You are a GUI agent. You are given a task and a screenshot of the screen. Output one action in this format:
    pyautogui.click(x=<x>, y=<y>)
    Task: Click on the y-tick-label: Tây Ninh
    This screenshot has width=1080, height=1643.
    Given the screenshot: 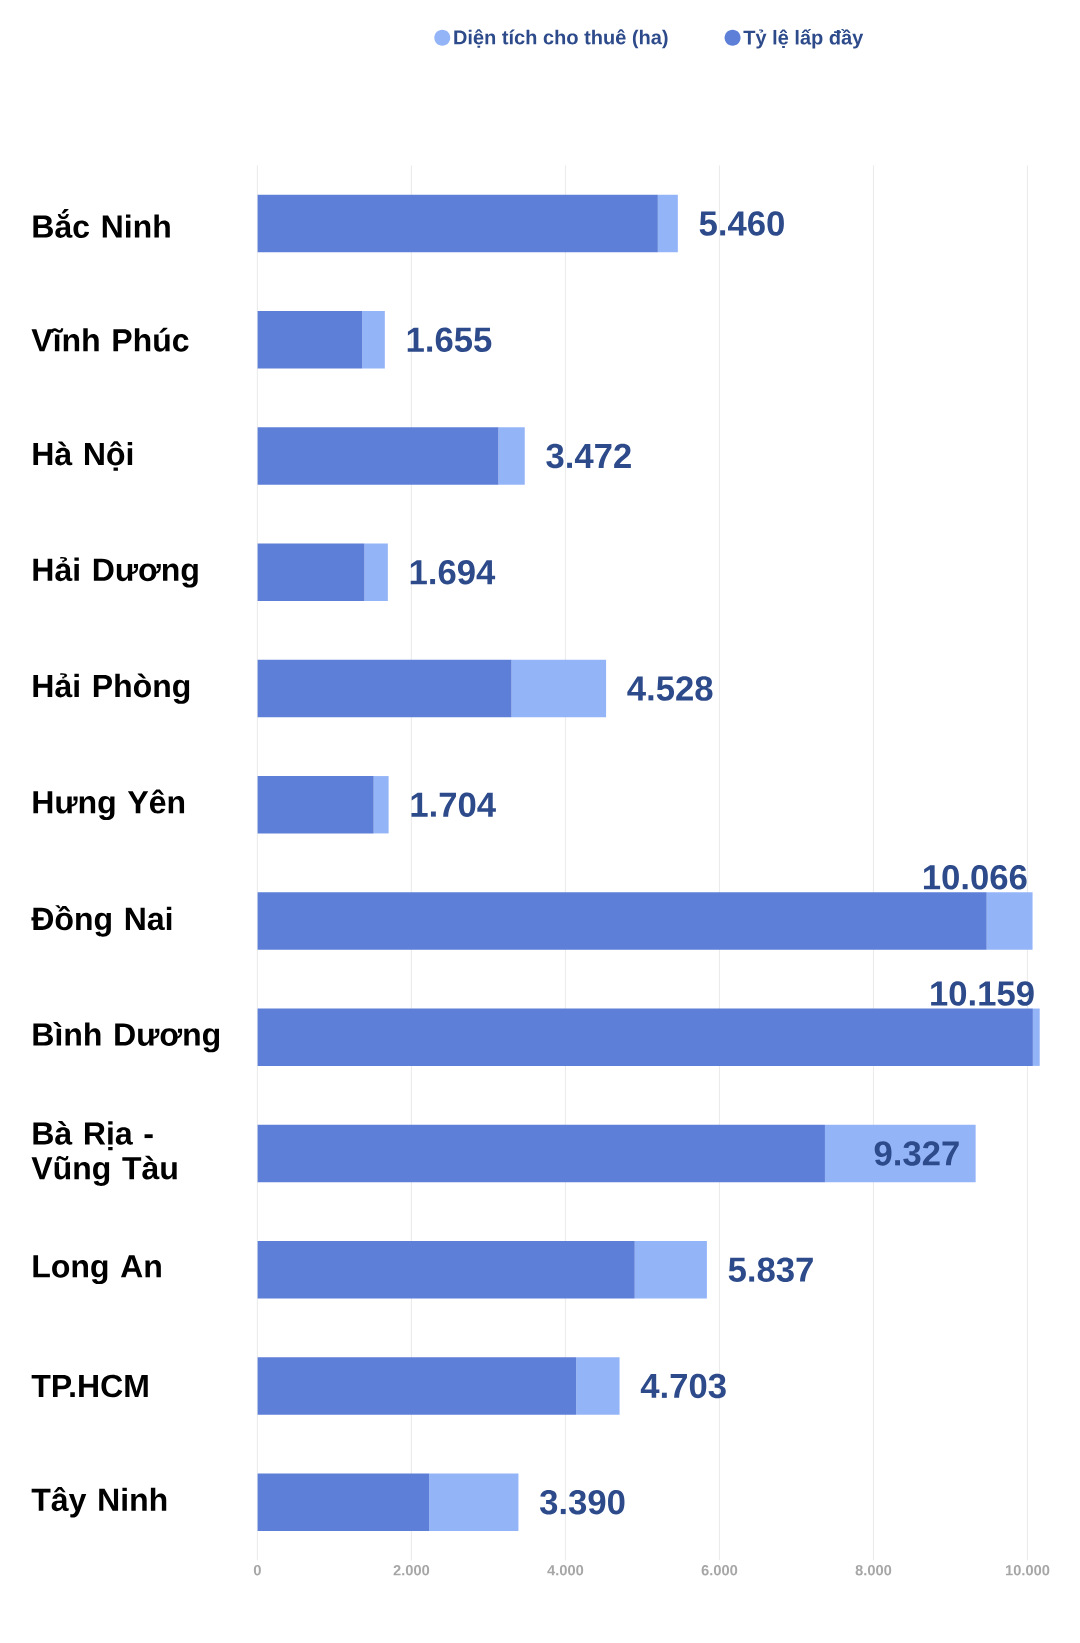 What is the action you would take?
    pyautogui.click(x=99, y=1502)
    